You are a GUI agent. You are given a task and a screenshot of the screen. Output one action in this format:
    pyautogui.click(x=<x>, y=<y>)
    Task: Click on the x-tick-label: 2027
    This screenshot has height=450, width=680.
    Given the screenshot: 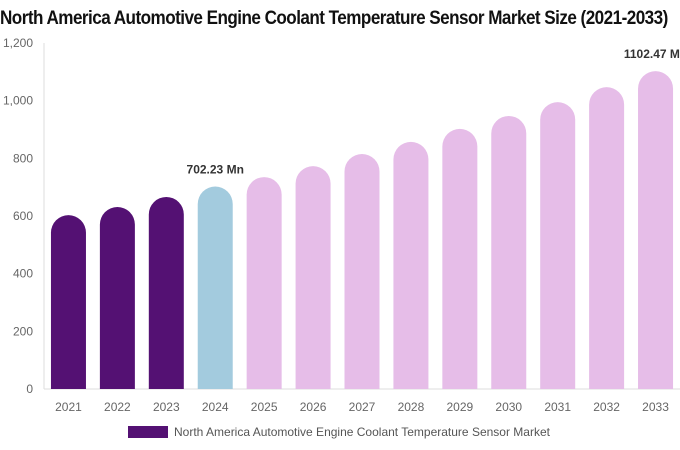 What is the action you would take?
    pyautogui.click(x=362, y=407)
    